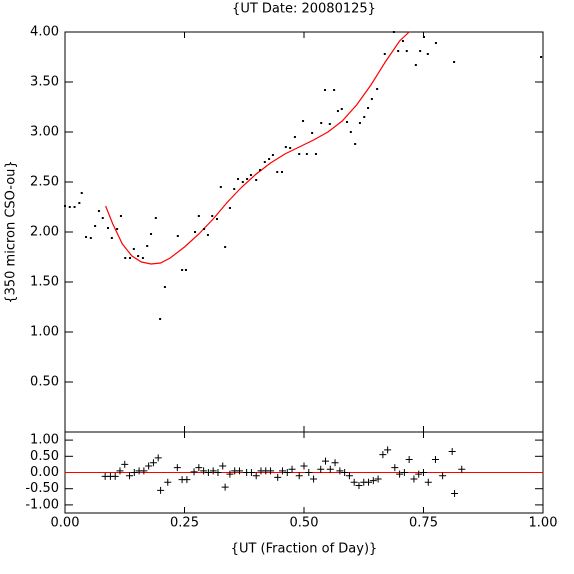  What do you see at coordinates (11, 231) in the screenshot?
I see `y-axis-label: {350 micron CSO-ou}` at bounding box center [11, 231].